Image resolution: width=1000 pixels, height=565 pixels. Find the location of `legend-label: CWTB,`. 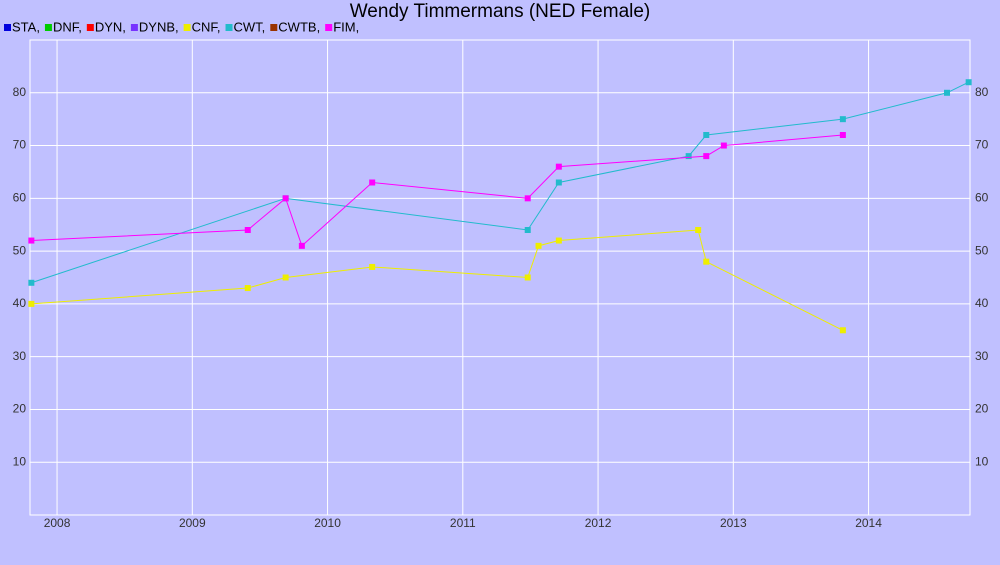

legend-label: CWTB, is located at coordinates (299, 26).